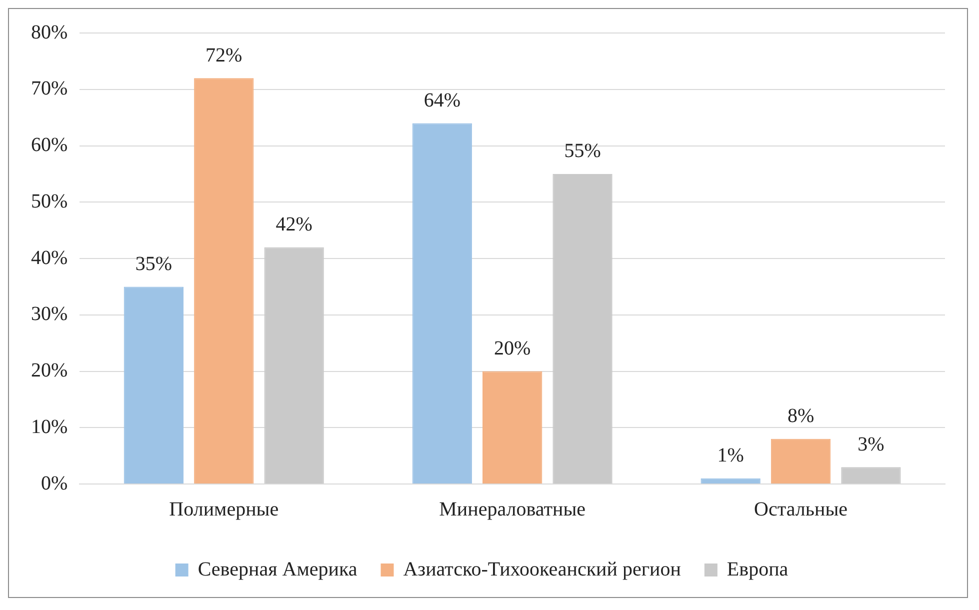 The height and width of the screenshot is (610, 979). Describe the element at coordinates (542, 569) in the screenshot. I see `legend-label: Азиатско-Тихоокеанский регион` at that location.